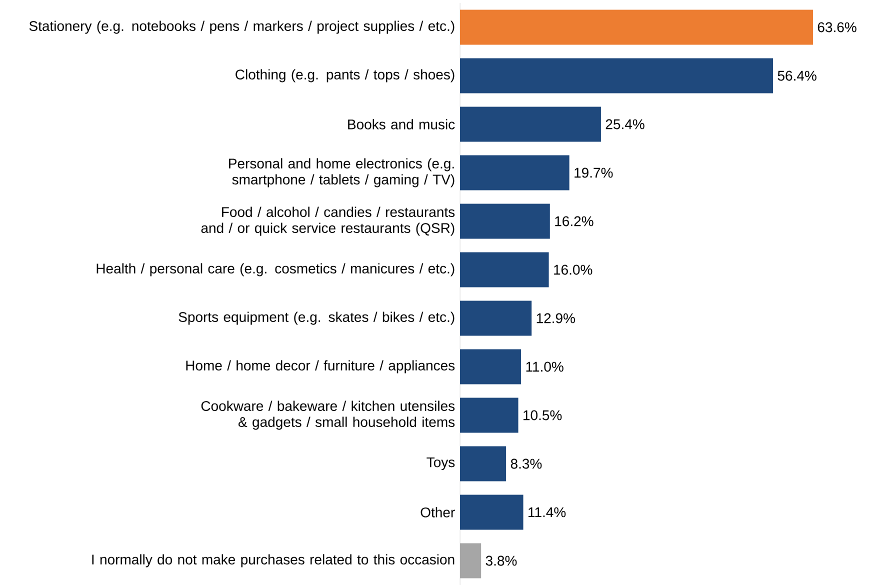 The image size is (873, 585). I want to click on y-tick-label: Health / personal care (e.g. cosmetics / manicures / etc.), so click(275, 269).